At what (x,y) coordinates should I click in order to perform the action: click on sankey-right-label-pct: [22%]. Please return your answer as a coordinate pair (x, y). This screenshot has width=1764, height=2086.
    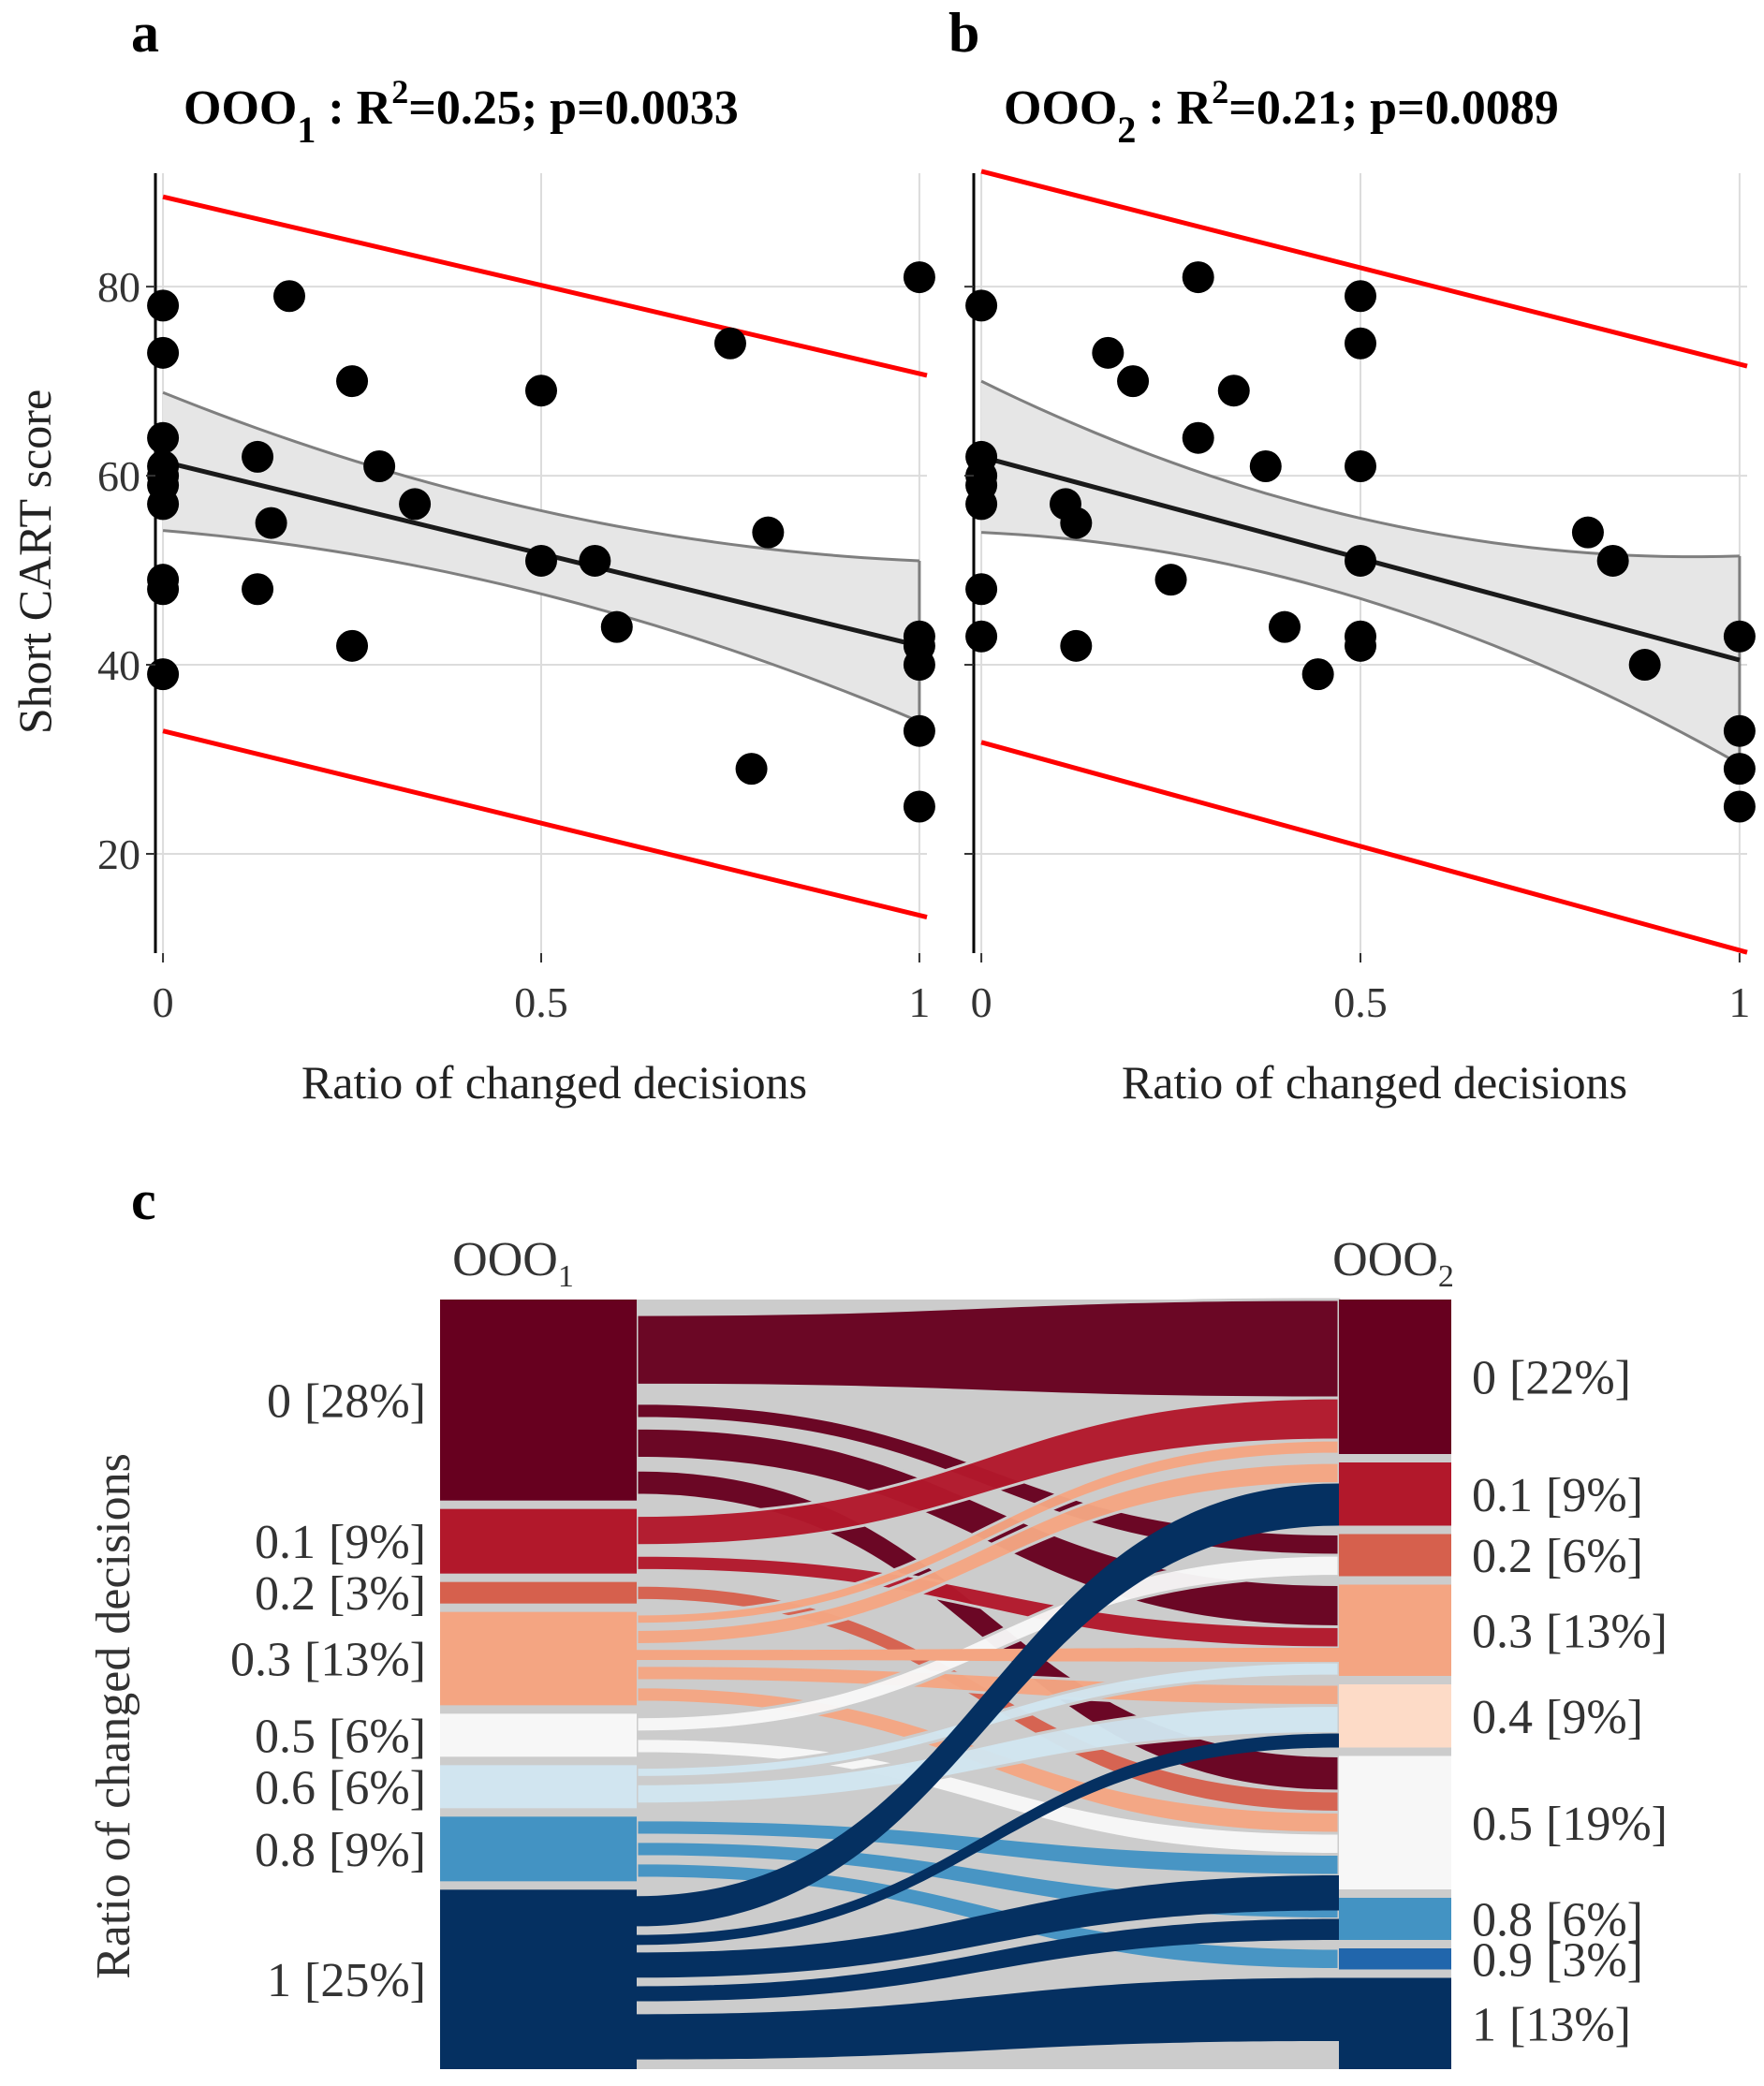
    Looking at the image, I should click on (1570, 1378).